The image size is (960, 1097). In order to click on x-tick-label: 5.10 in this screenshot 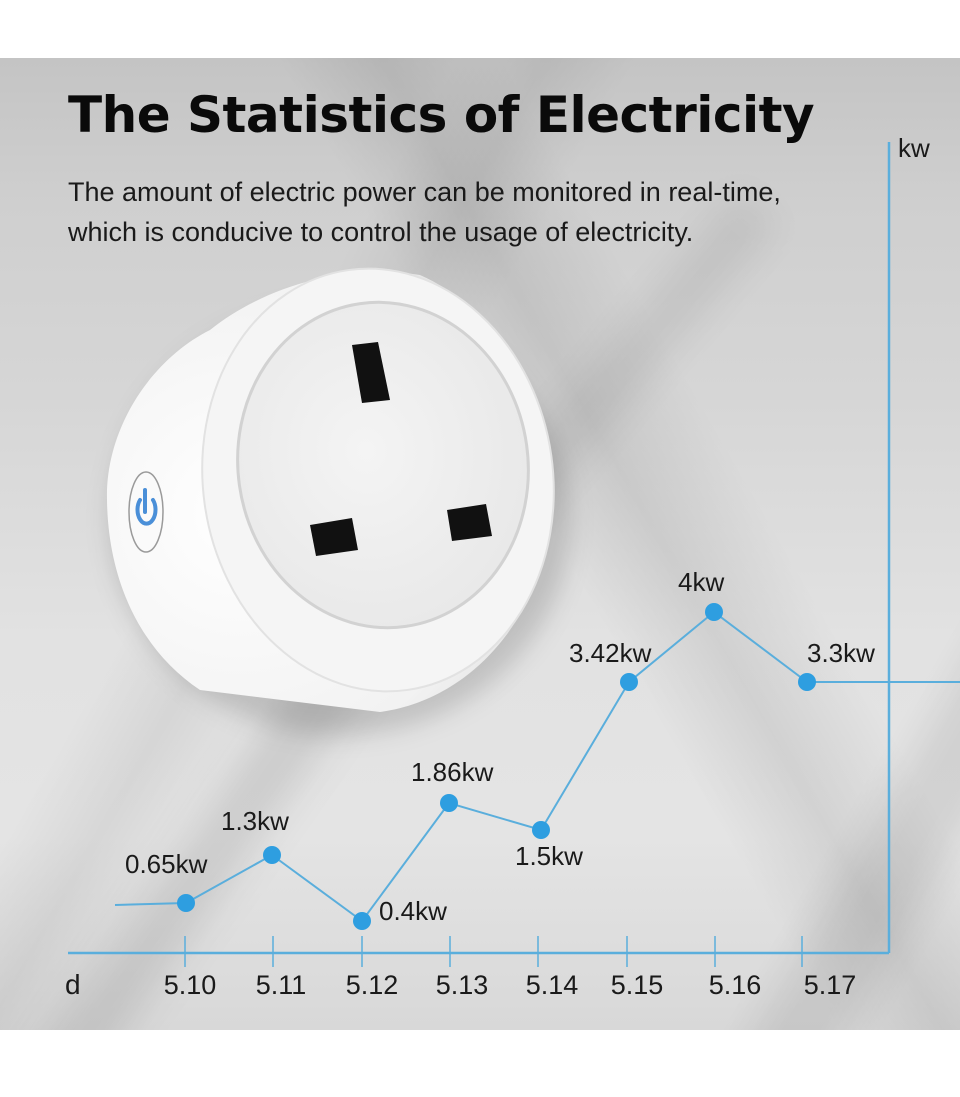, I will do `click(190, 985)`.